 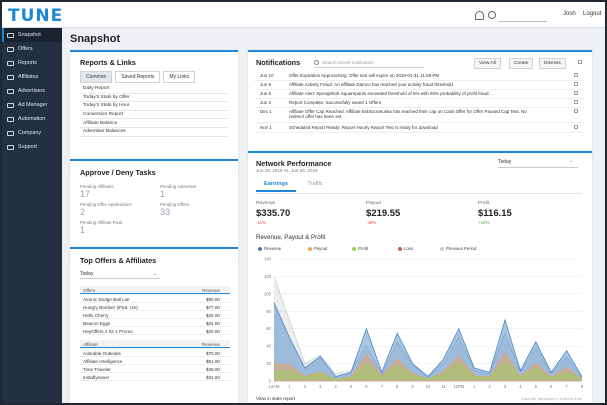 What do you see at coordinates (268, 259) in the screenshot?
I see `y-tick-label: 140` at bounding box center [268, 259].